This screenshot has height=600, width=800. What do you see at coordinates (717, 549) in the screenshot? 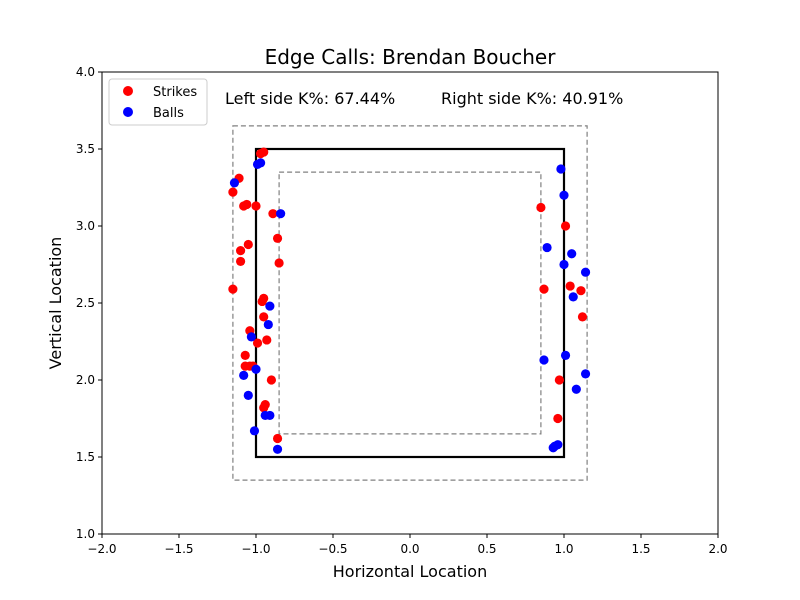
I see `x-tick-label: 2.0` at bounding box center [717, 549].